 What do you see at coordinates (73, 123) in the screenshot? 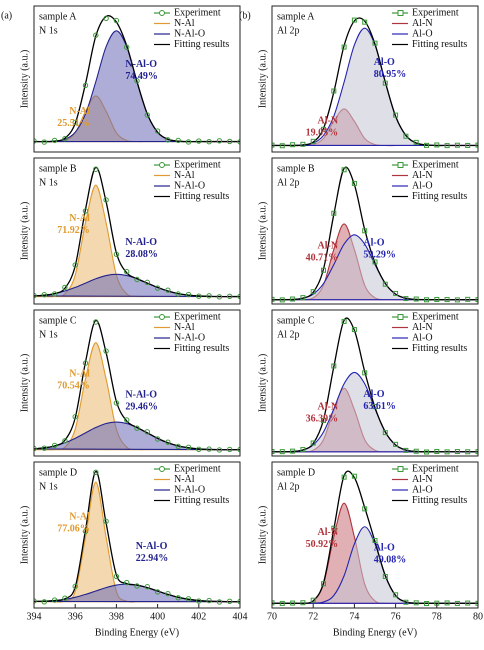
I see `peak-annotation: 25.51%` at bounding box center [73, 123].